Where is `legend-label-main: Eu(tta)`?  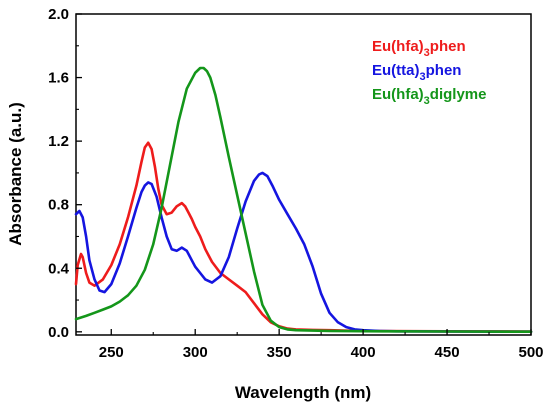 legend-label-main: Eu(tta) is located at coordinates (396, 70).